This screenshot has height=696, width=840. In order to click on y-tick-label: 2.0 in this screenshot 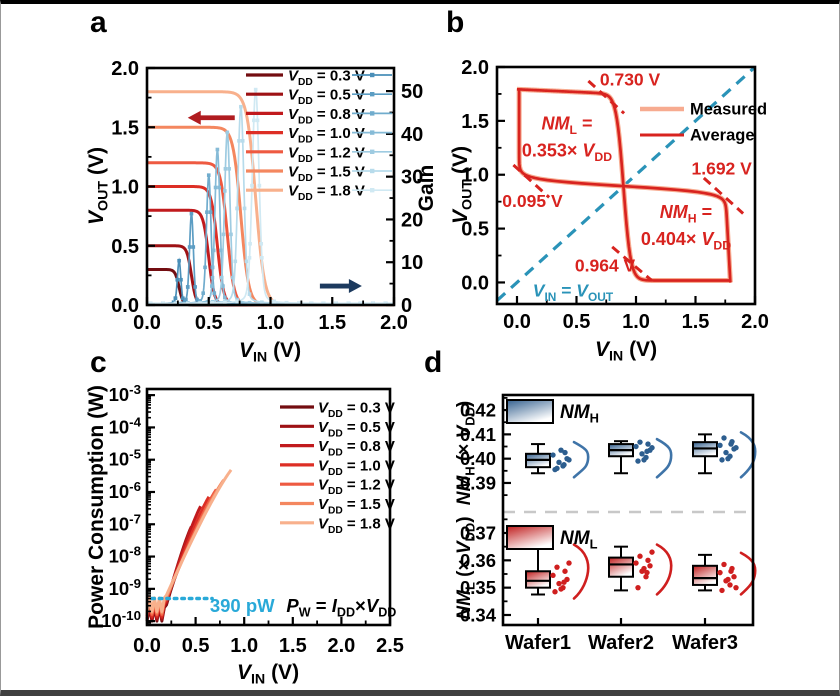, I will do `click(475, 68)`.